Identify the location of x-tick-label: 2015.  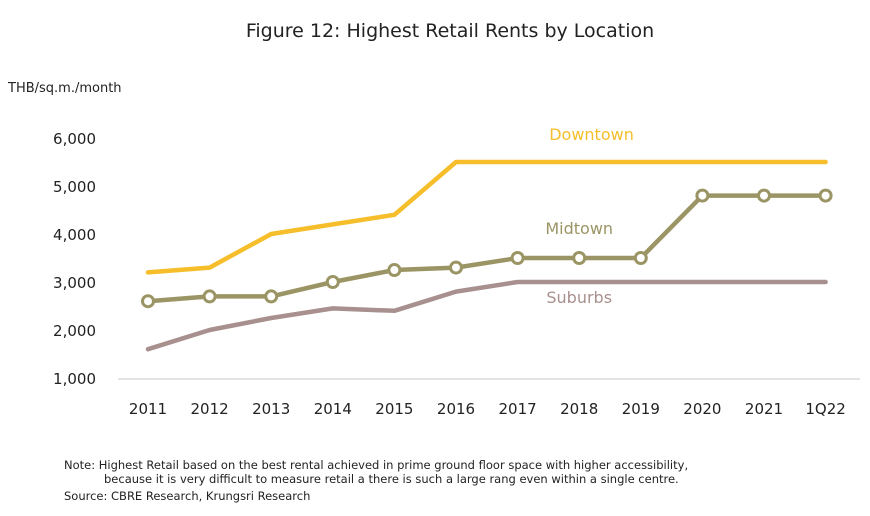
(394, 409).